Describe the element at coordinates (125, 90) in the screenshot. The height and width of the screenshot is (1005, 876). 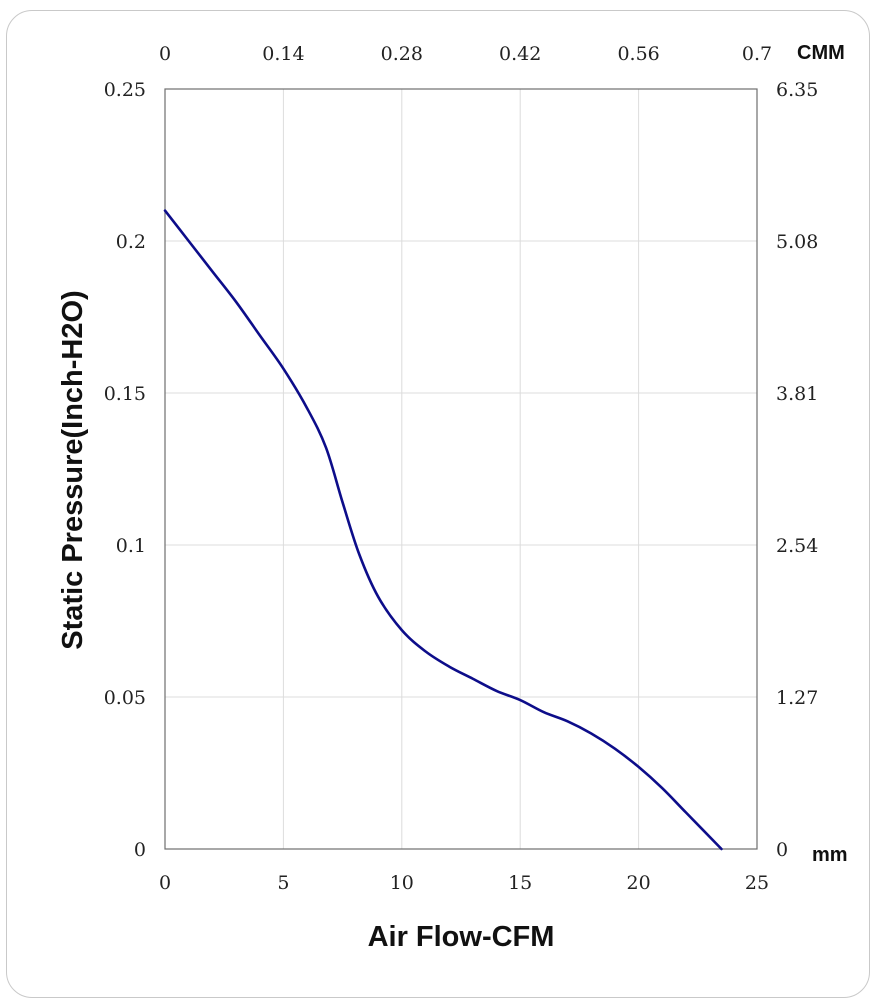
I see `y-tick-label: 0.25` at that location.